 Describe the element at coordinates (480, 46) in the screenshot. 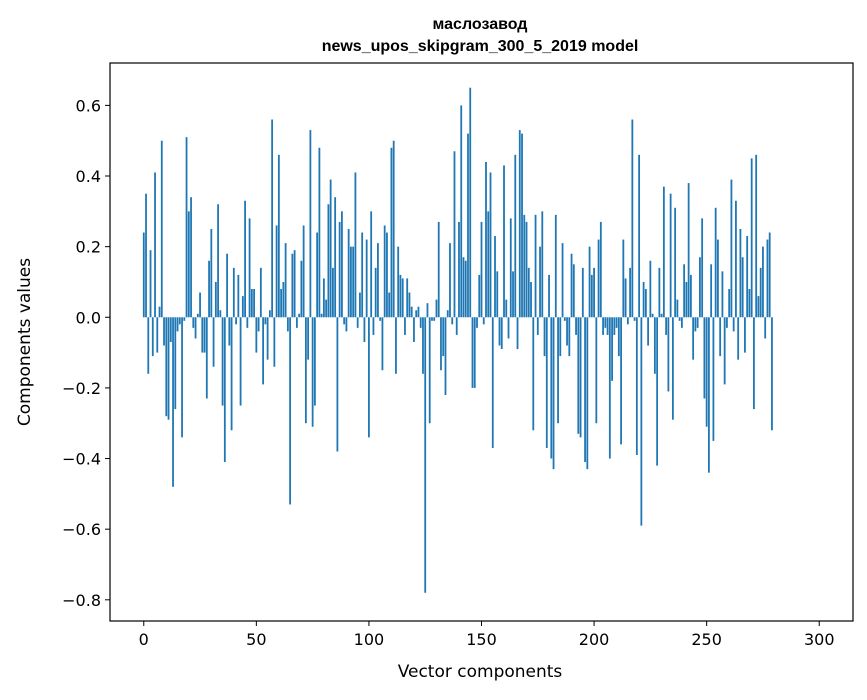

I see `chart-subtitle: news_upos_skipgram_300_5_2019 model` at that location.